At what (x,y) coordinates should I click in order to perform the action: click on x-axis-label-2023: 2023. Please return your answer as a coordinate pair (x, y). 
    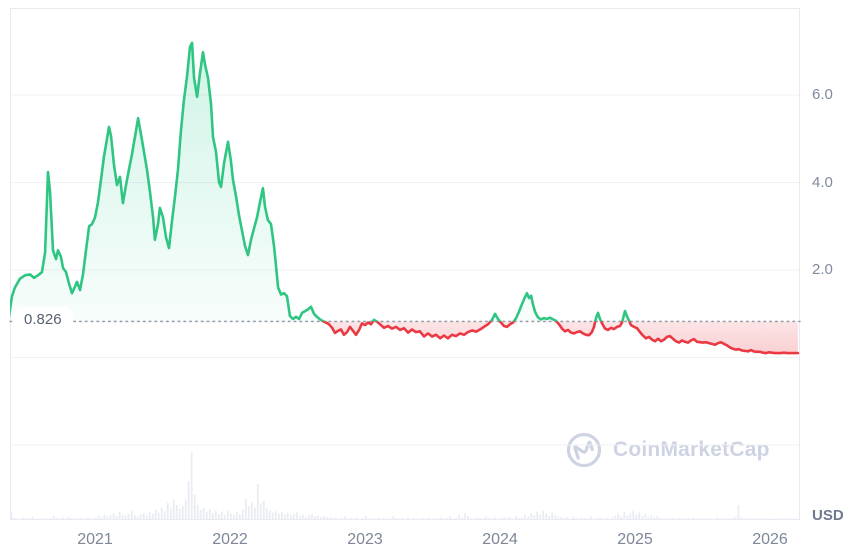
    Looking at the image, I should click on (365, 539).